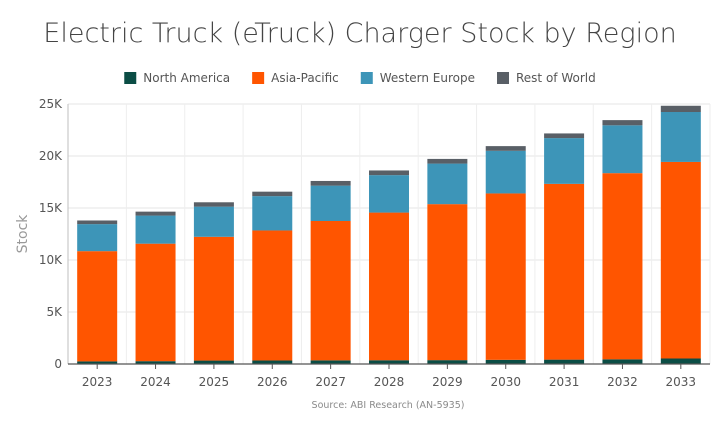 This screenshot has width=720, height=444. Describe the element at coordinates (447, 282) in the screenshot. I see `bar-asia-pacific-2029` at that location.